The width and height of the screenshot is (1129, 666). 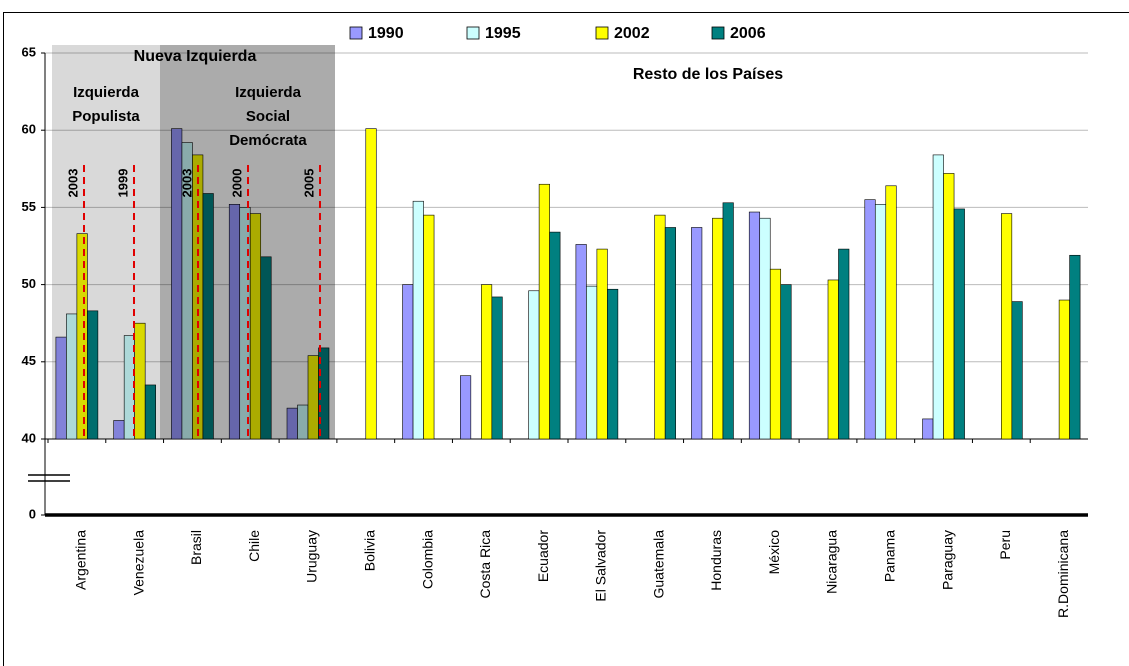 I want to click on y-tick-label: 50, so click(x=29, y=283).